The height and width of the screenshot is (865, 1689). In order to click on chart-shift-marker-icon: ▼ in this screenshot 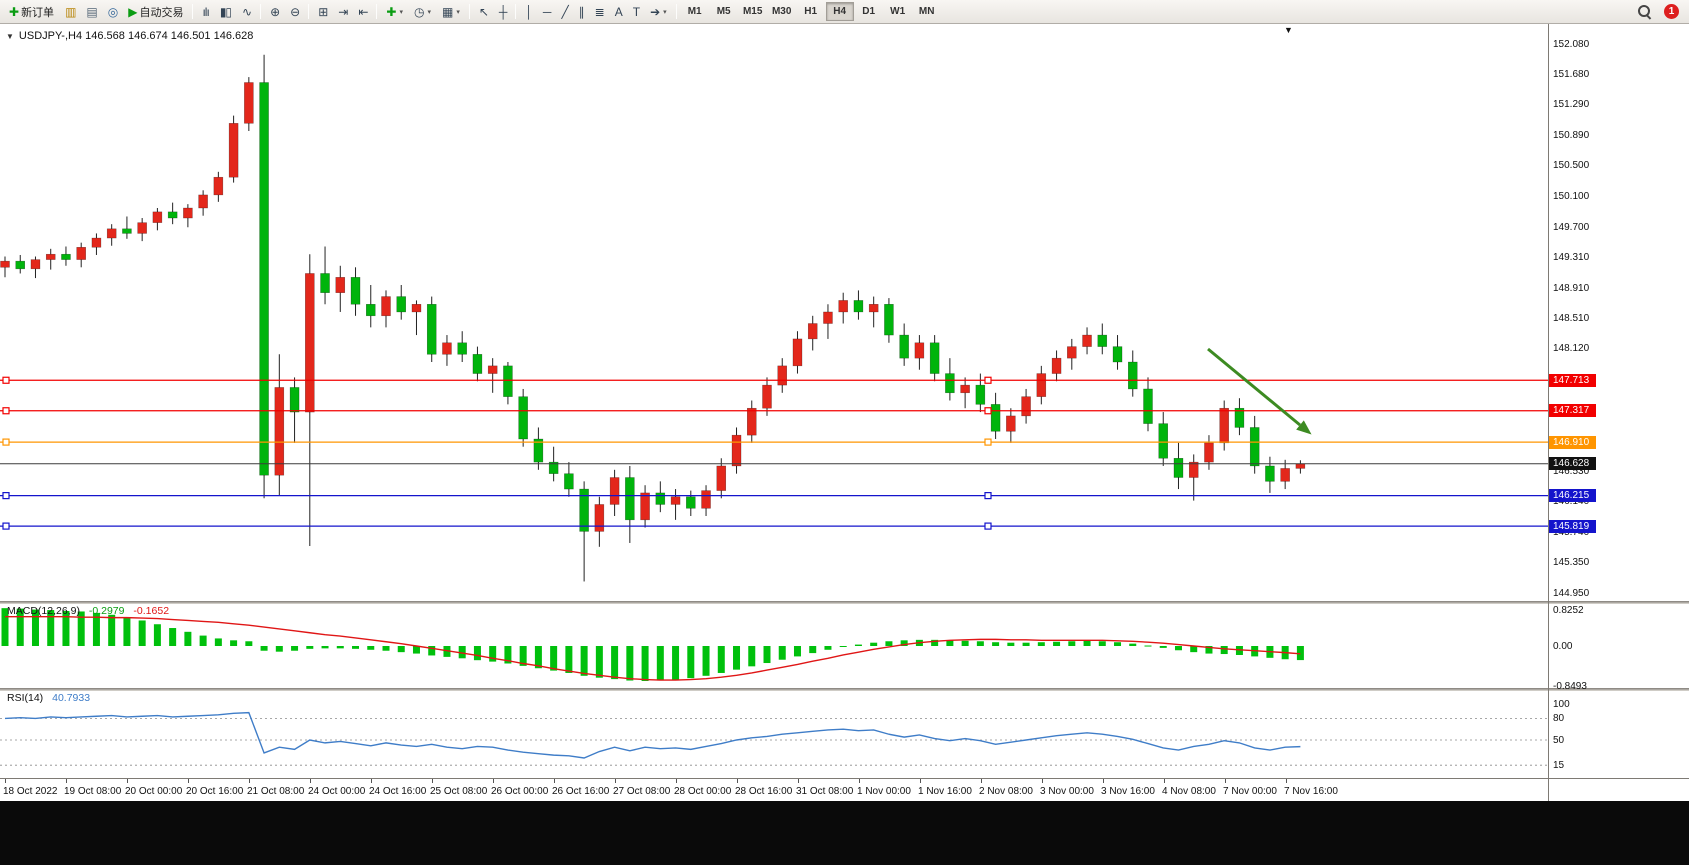, I will do `click(1288, 30)`.